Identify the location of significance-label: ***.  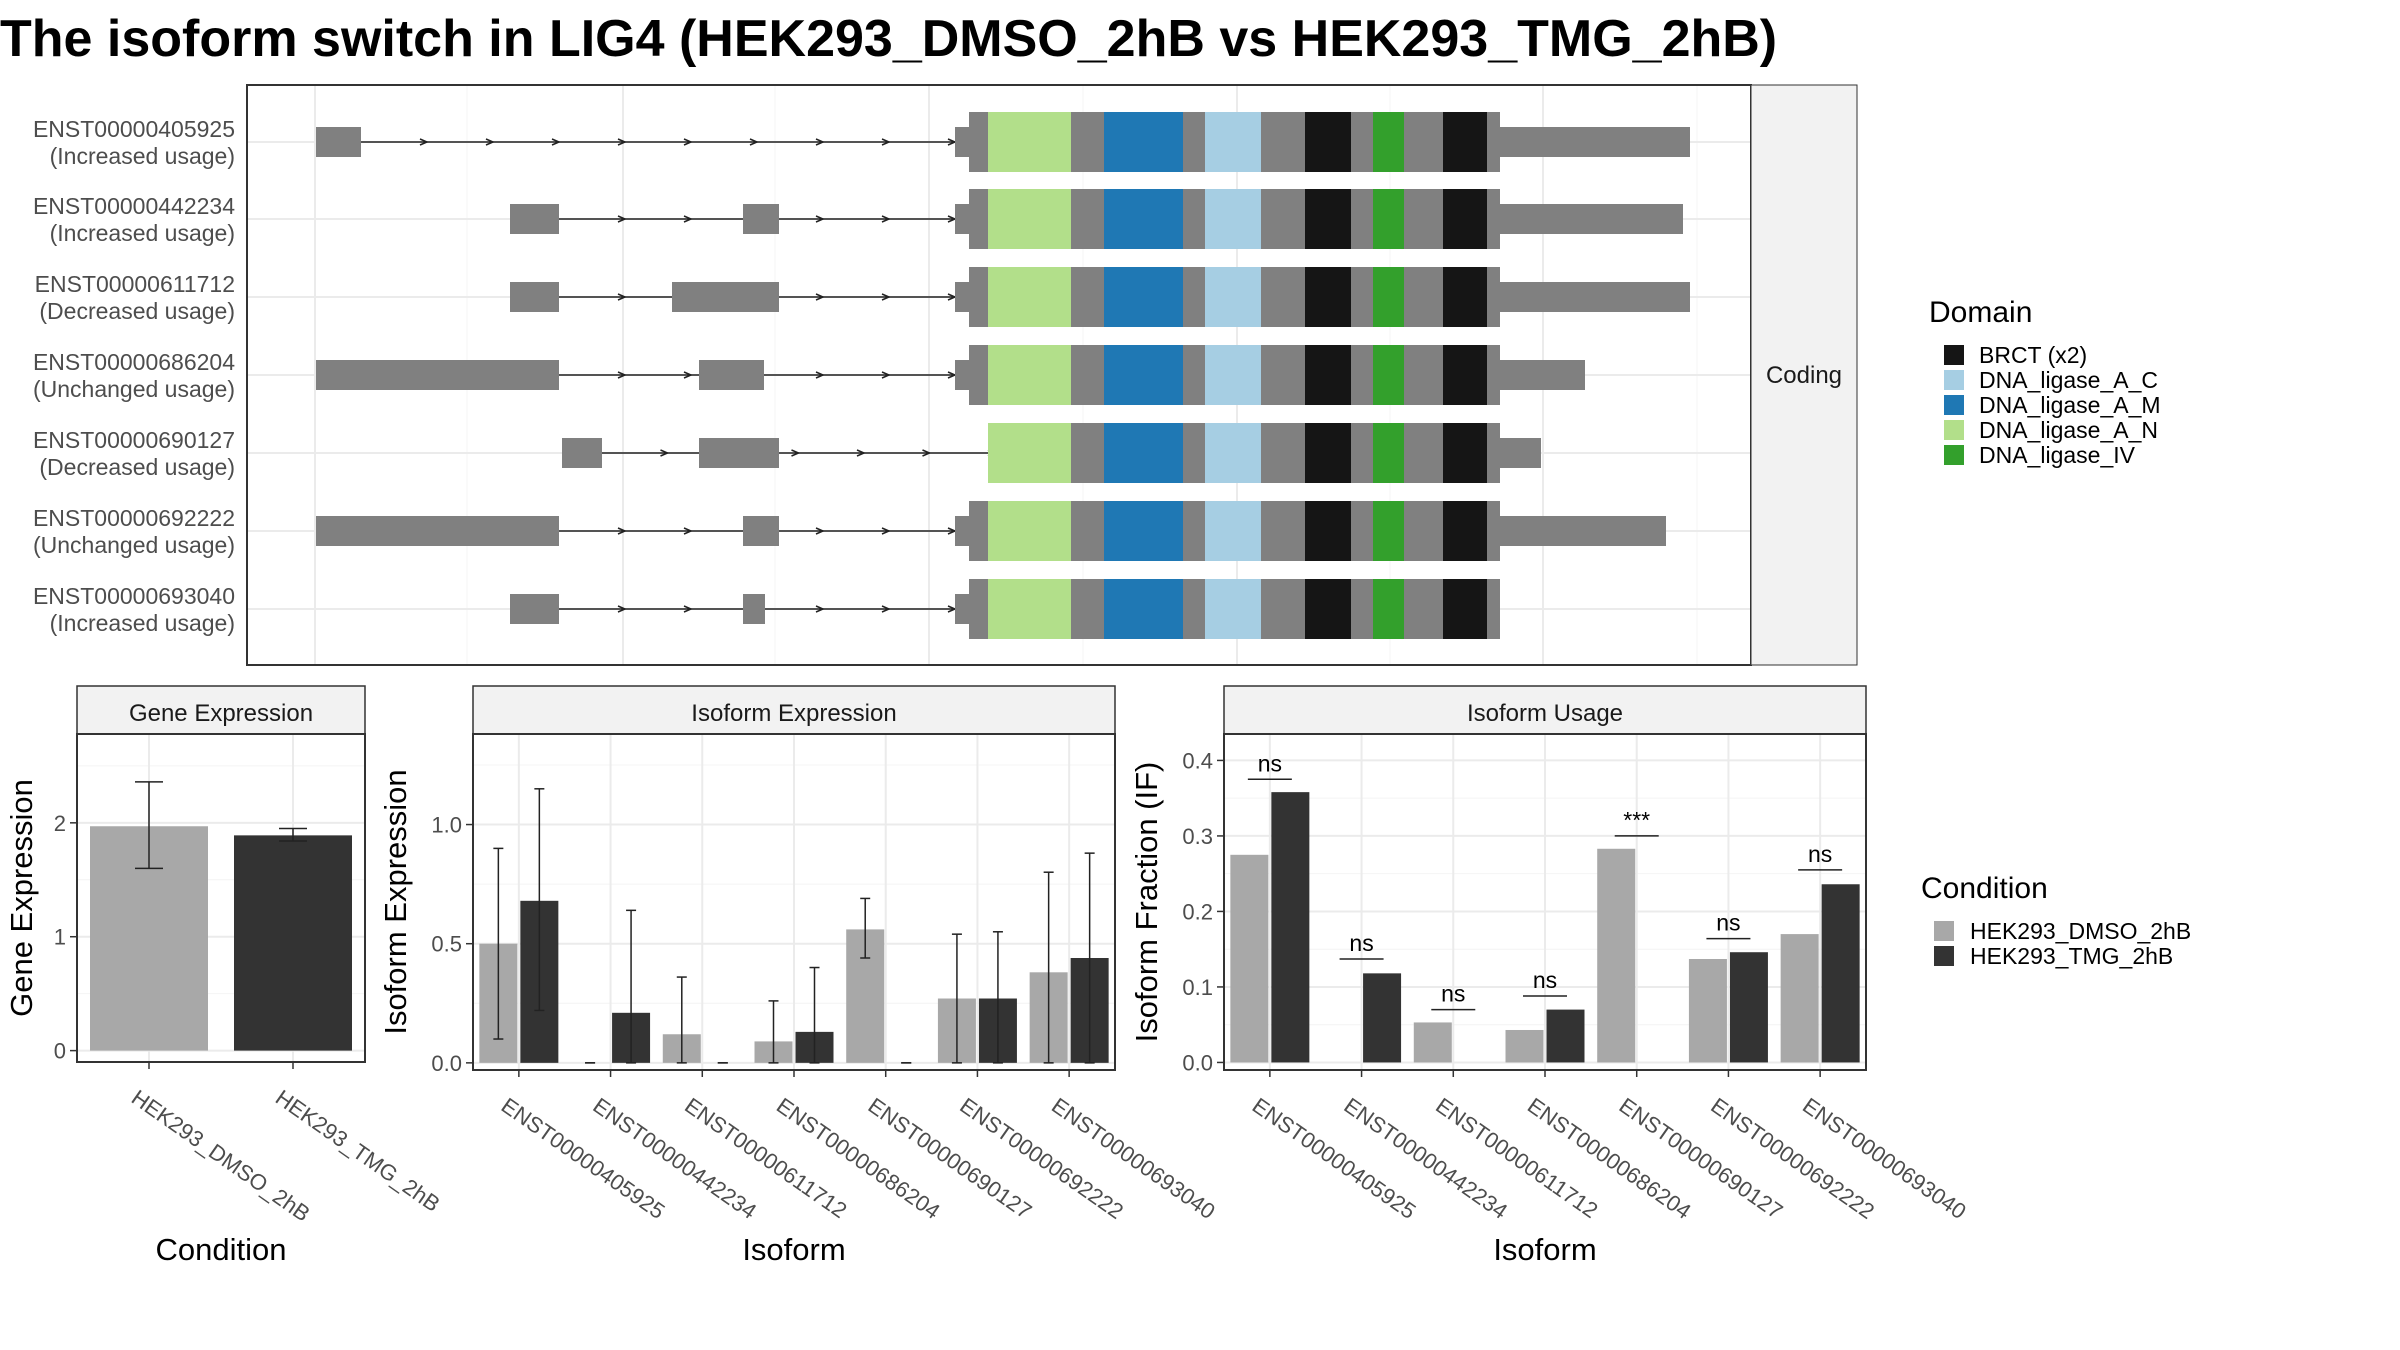
(1636, 820).